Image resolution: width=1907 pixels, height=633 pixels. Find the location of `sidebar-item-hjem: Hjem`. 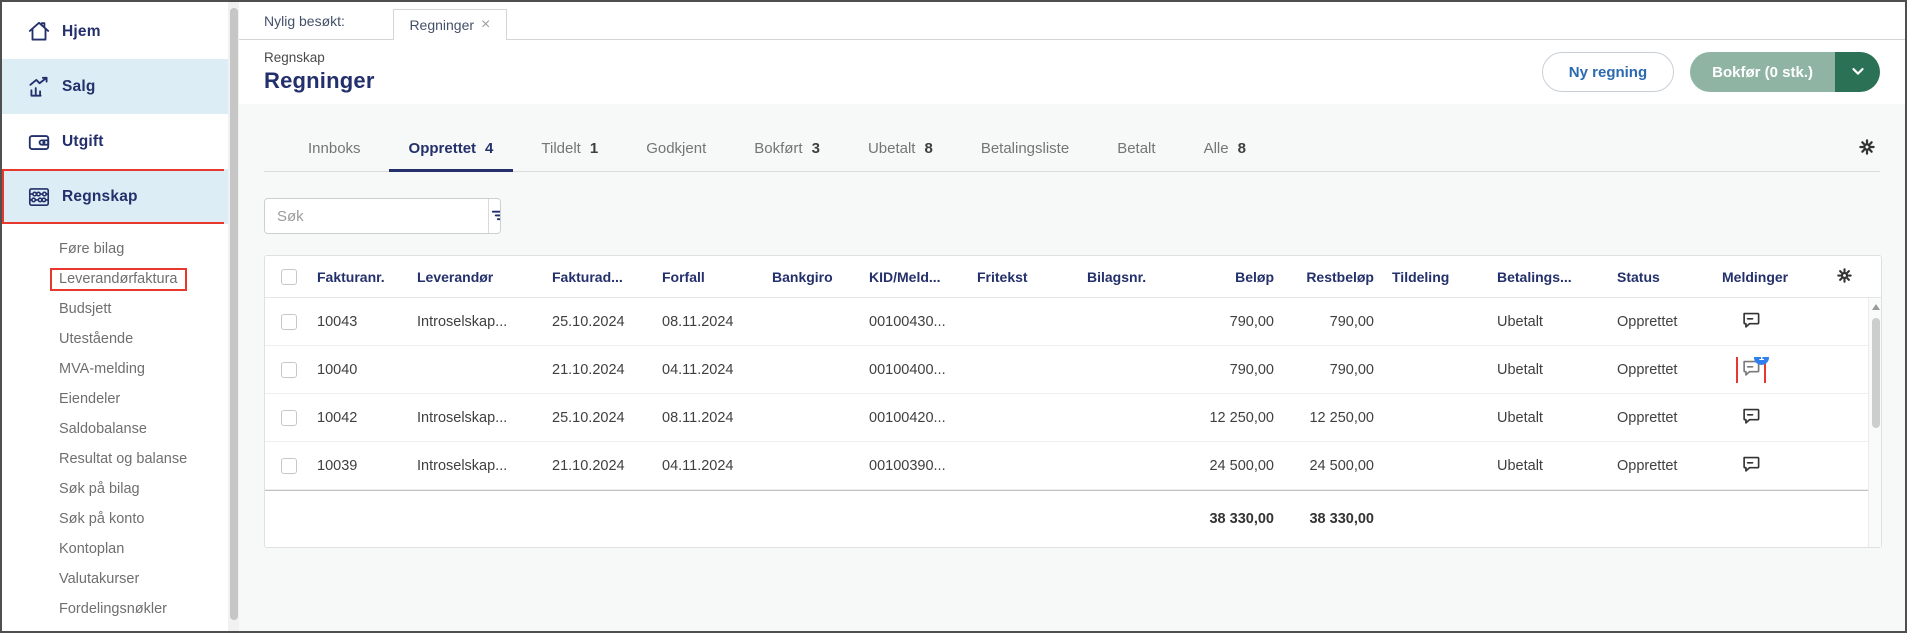

sidebar-item-hjem: Hjem is located at coordinates (120, 31).